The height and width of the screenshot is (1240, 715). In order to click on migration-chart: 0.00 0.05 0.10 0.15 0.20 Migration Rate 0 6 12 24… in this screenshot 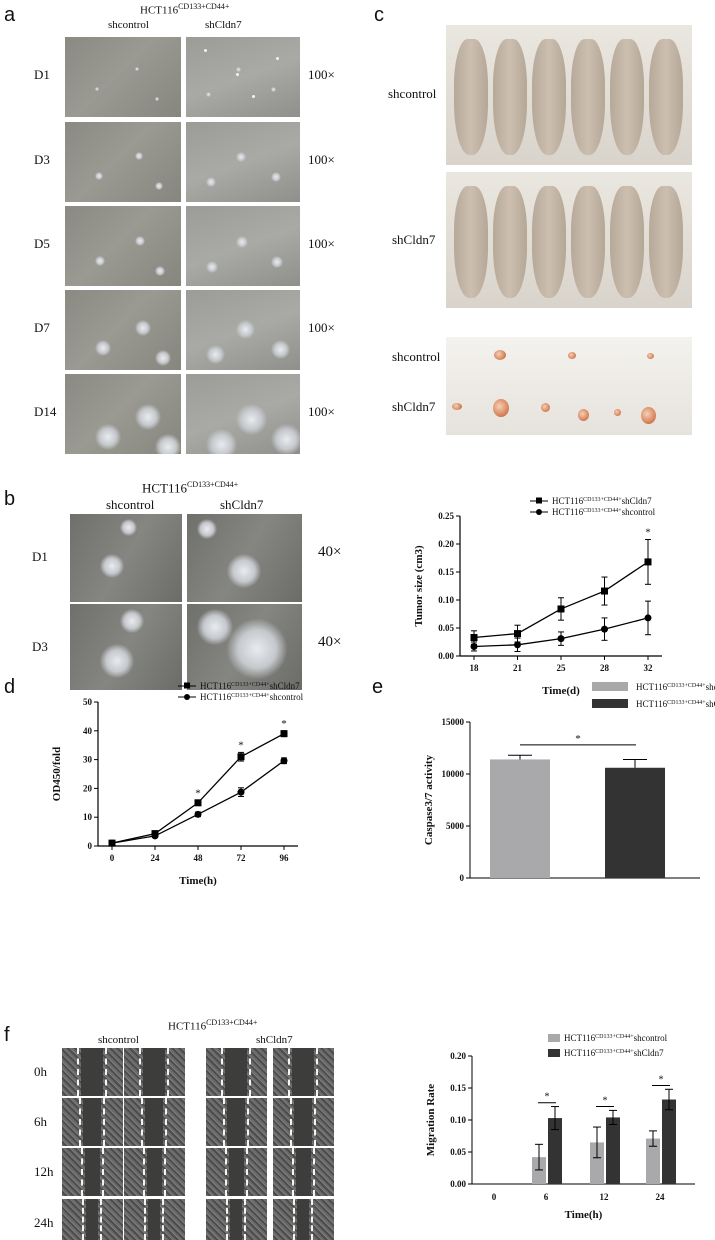, I will do `click(560, 1127)`.